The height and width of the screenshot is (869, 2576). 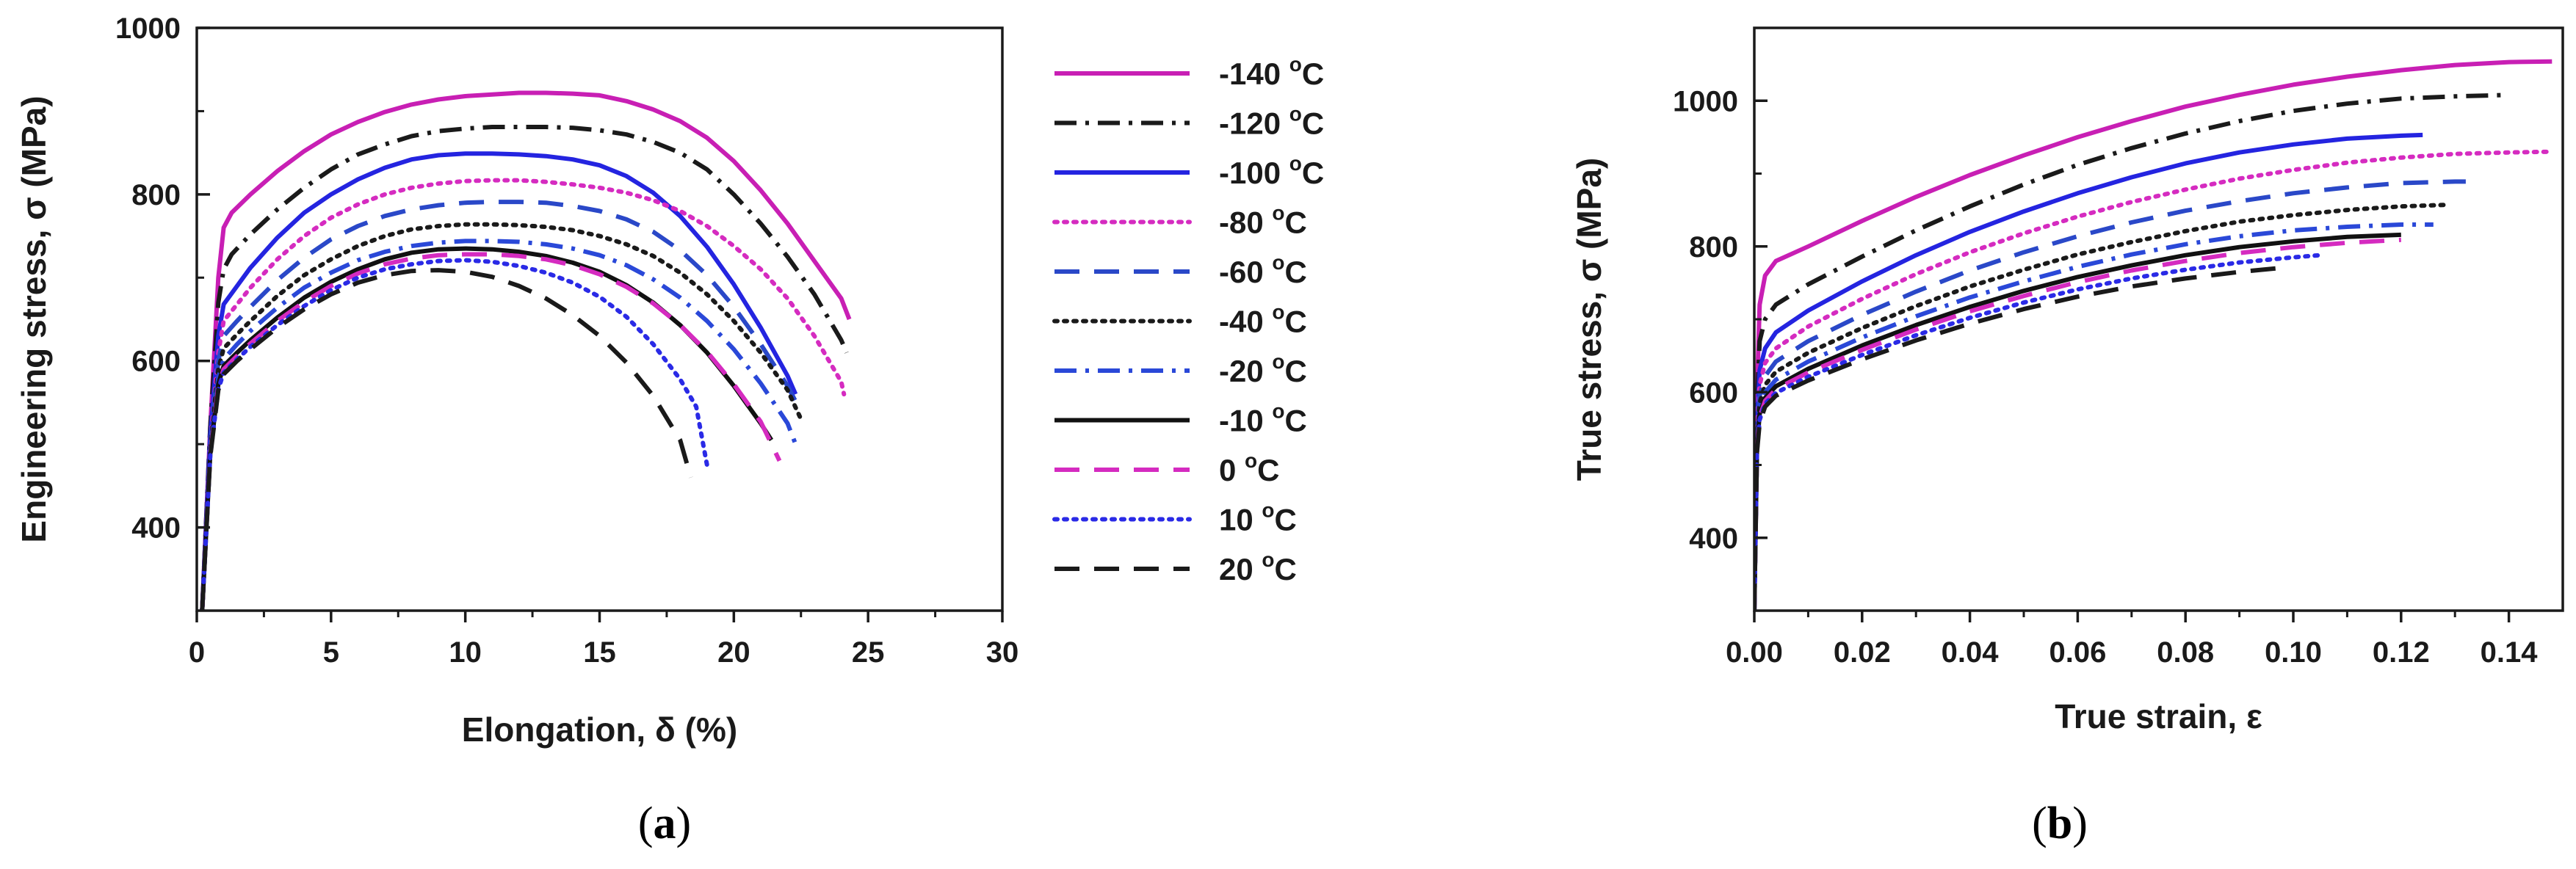 I want to click on x-tick-label: 0.02, so click(x=1862, y=652).